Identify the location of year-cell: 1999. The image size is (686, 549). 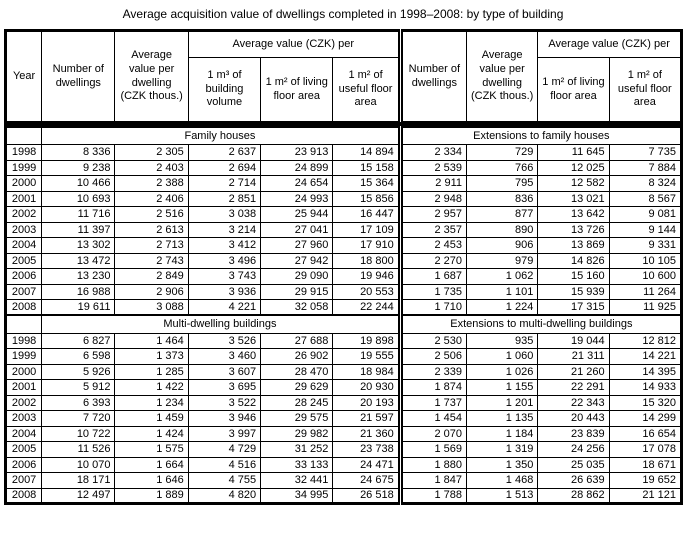
(23, 356).